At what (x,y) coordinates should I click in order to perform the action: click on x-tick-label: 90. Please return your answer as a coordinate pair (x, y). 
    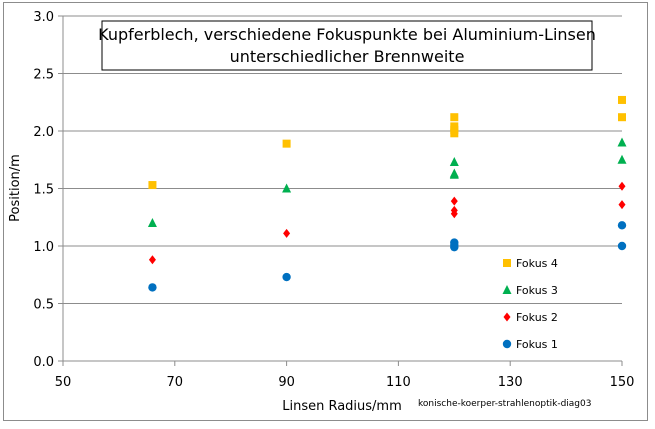
    Looking at the image, I should click on (286, 382).